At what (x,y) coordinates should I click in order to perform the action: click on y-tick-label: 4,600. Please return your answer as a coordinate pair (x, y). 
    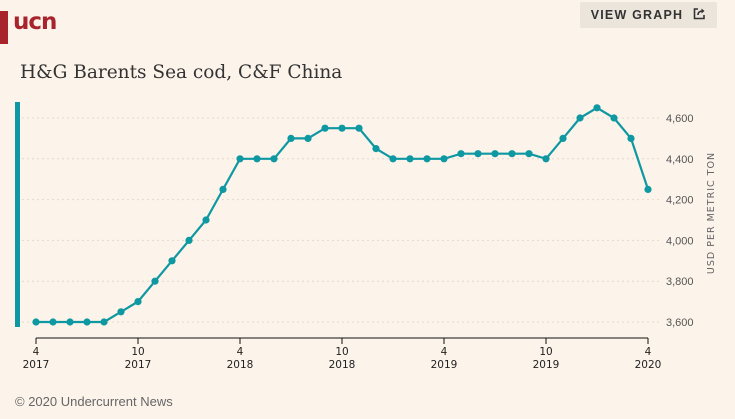
    Looking at the image, I should click on (680, 119).